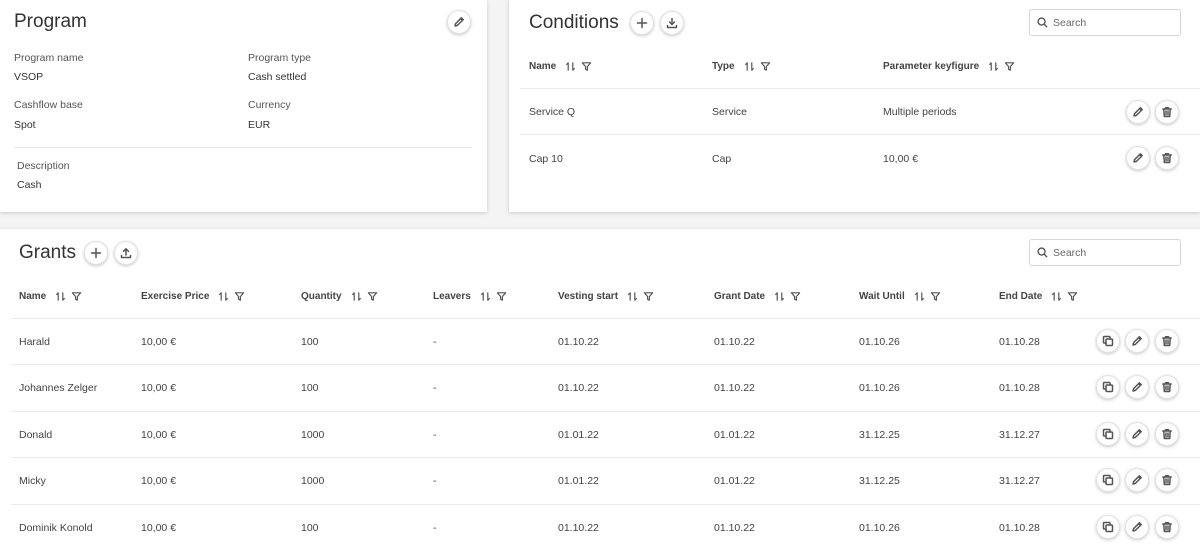 This screenshot has height=556, width=1200. What do you see at coordinates (49, 58) in the screenshot?
I see `program-name-label: Program name` at bounding box center [49, 58].